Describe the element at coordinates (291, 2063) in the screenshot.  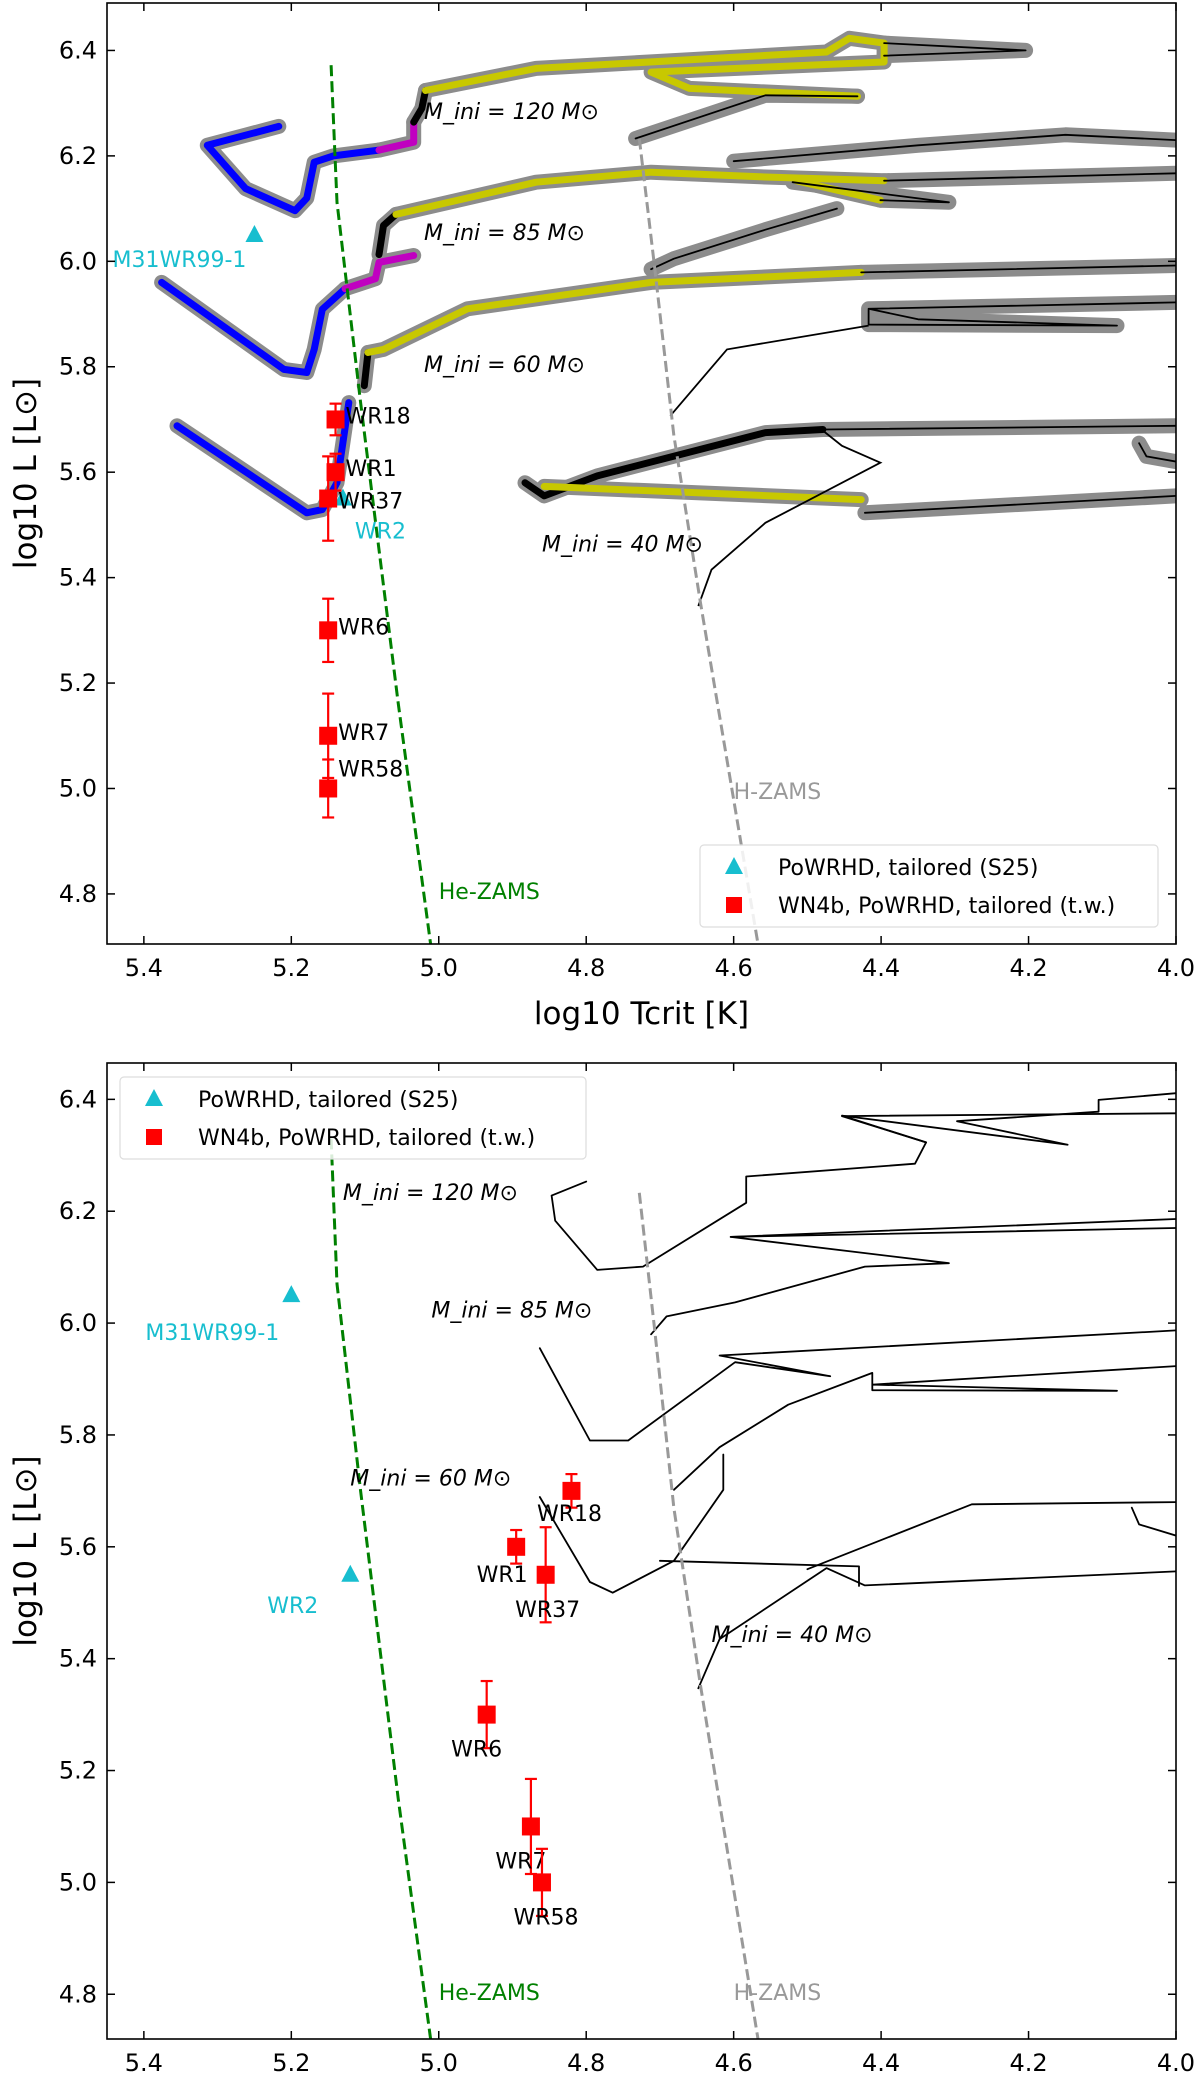
I see `x-tick-label: 5.2` at that location.